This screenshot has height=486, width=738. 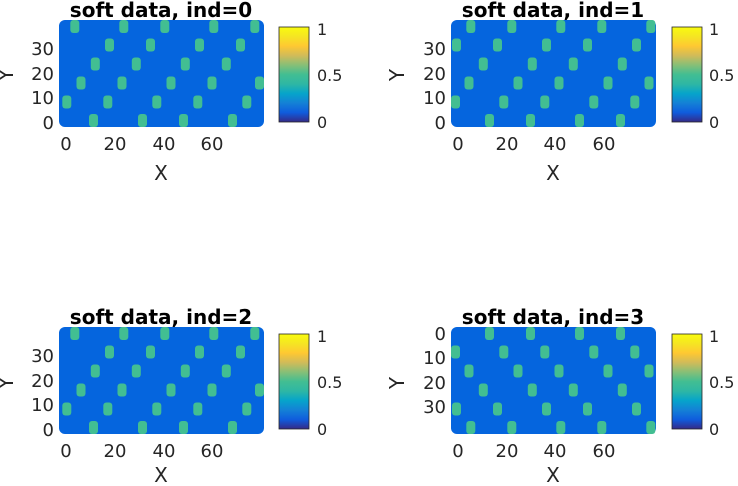 What do you see at coordinates (212, 451) in the screenshot?
I see `x-tick-label: 60` at bounding box center [212, 451].